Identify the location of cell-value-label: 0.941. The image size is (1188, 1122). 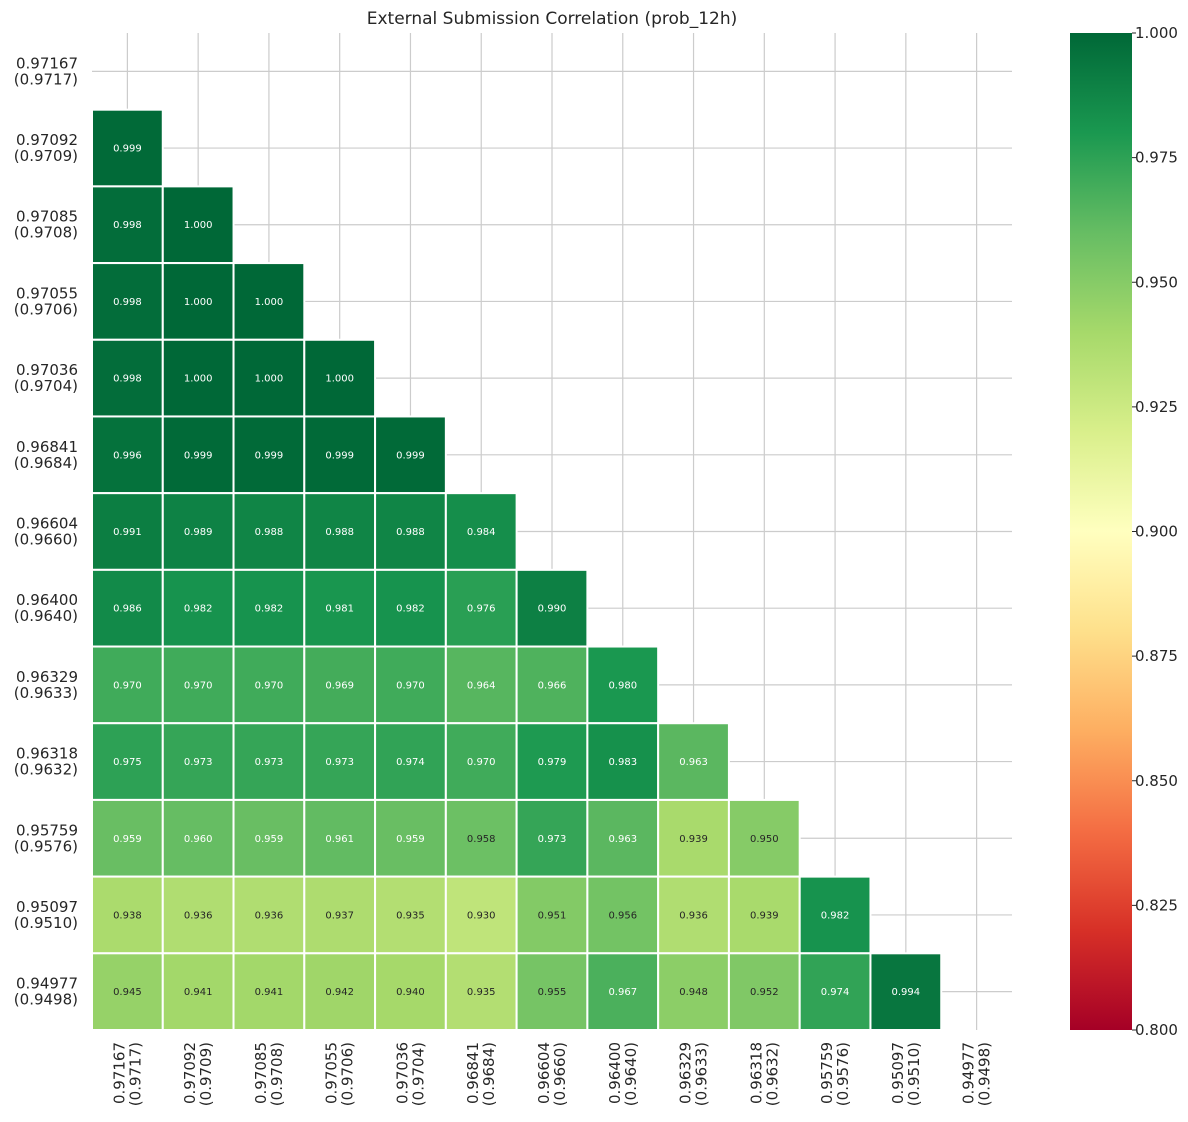
(269, 992).